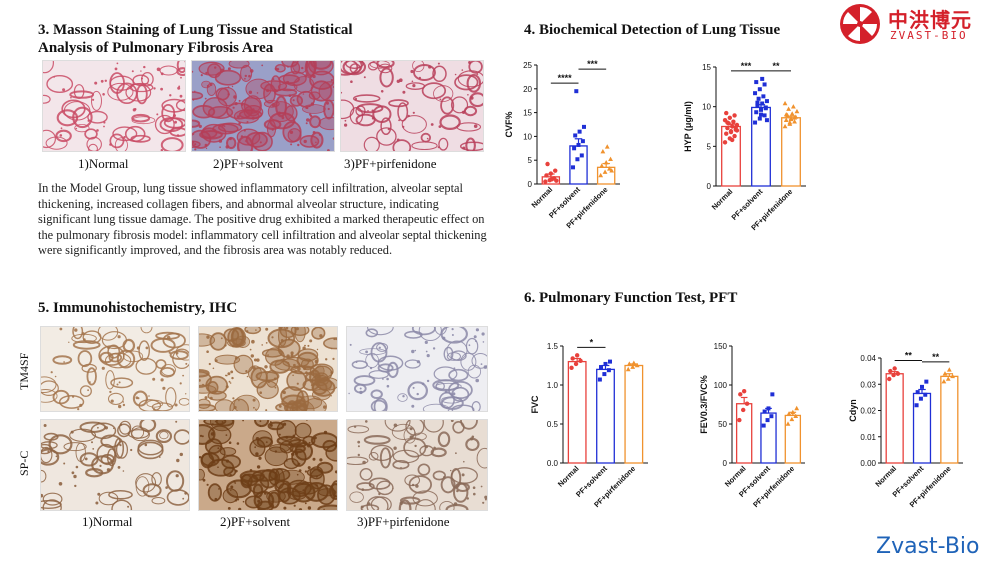  I want to click on y-axis-label: CVF%, so click(509, 124).